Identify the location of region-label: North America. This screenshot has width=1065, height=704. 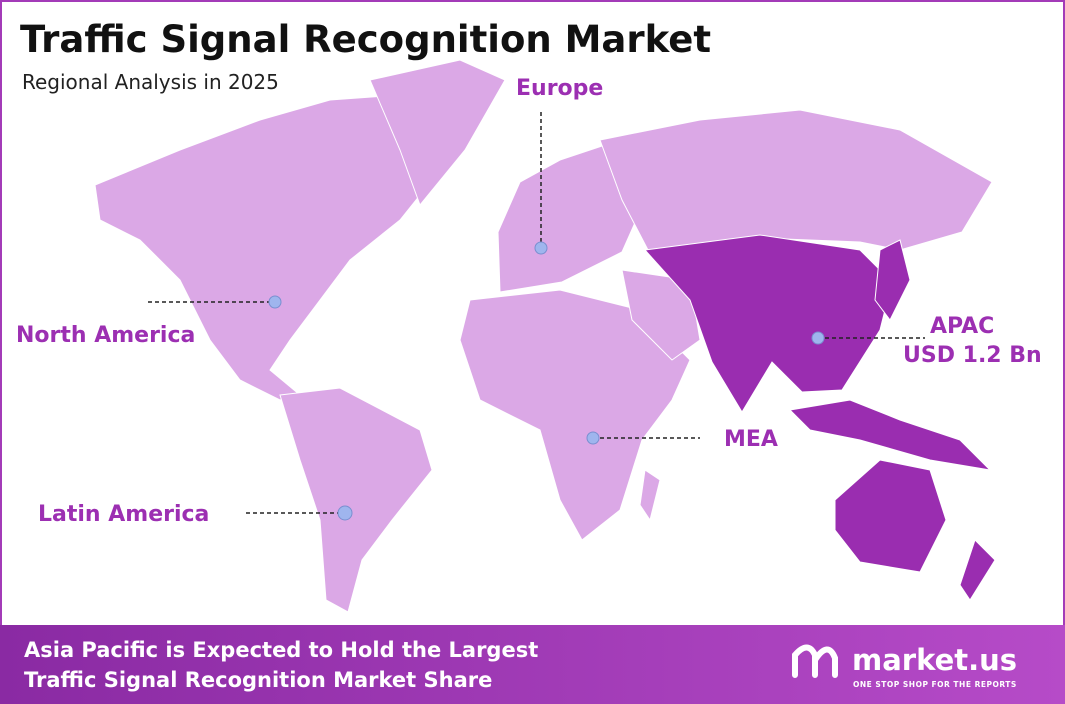
(105, 335).